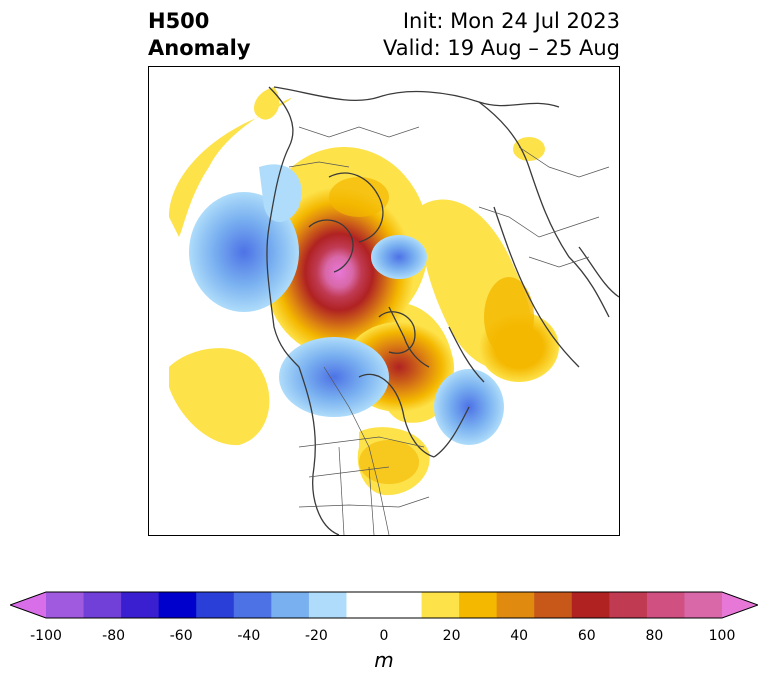  What do you see at coordinates (586, 636) in the screenshot?
I see `colorbar-tick-label: 60` at bounding box center [586, 636].